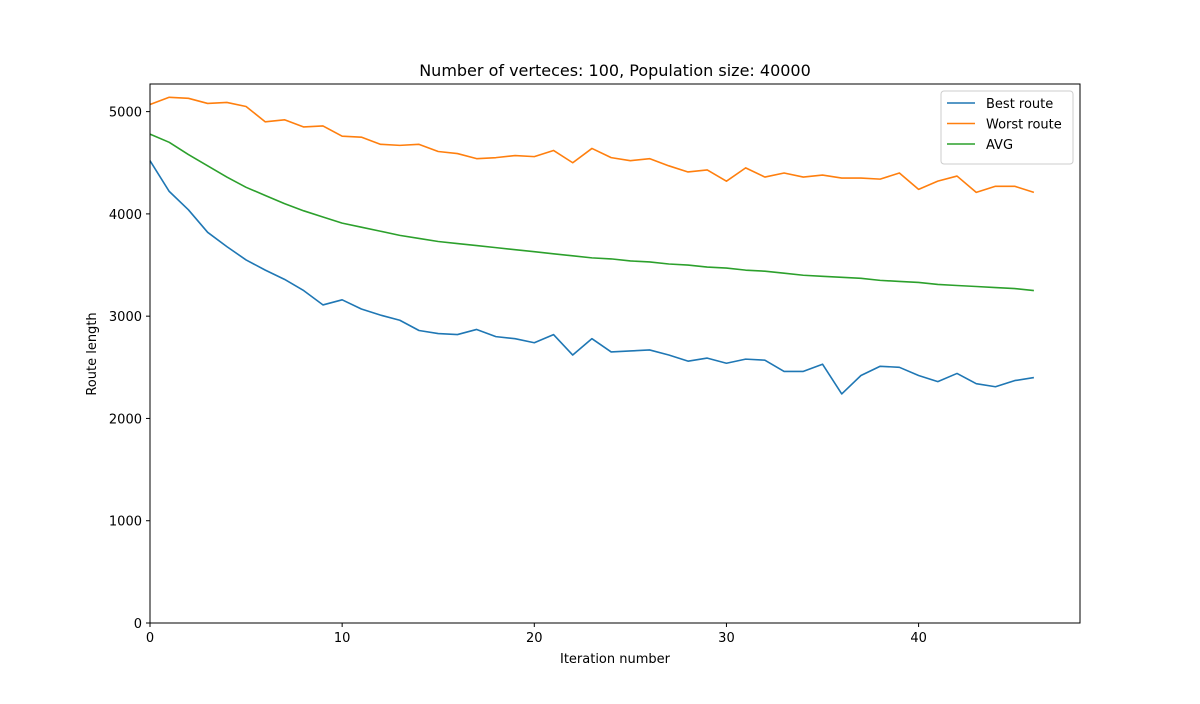 The image size is (1200, 704). Describe the element at coordinates (615, 659) in the screenshot. I see `x-axis-label: Iteration number` at that location.